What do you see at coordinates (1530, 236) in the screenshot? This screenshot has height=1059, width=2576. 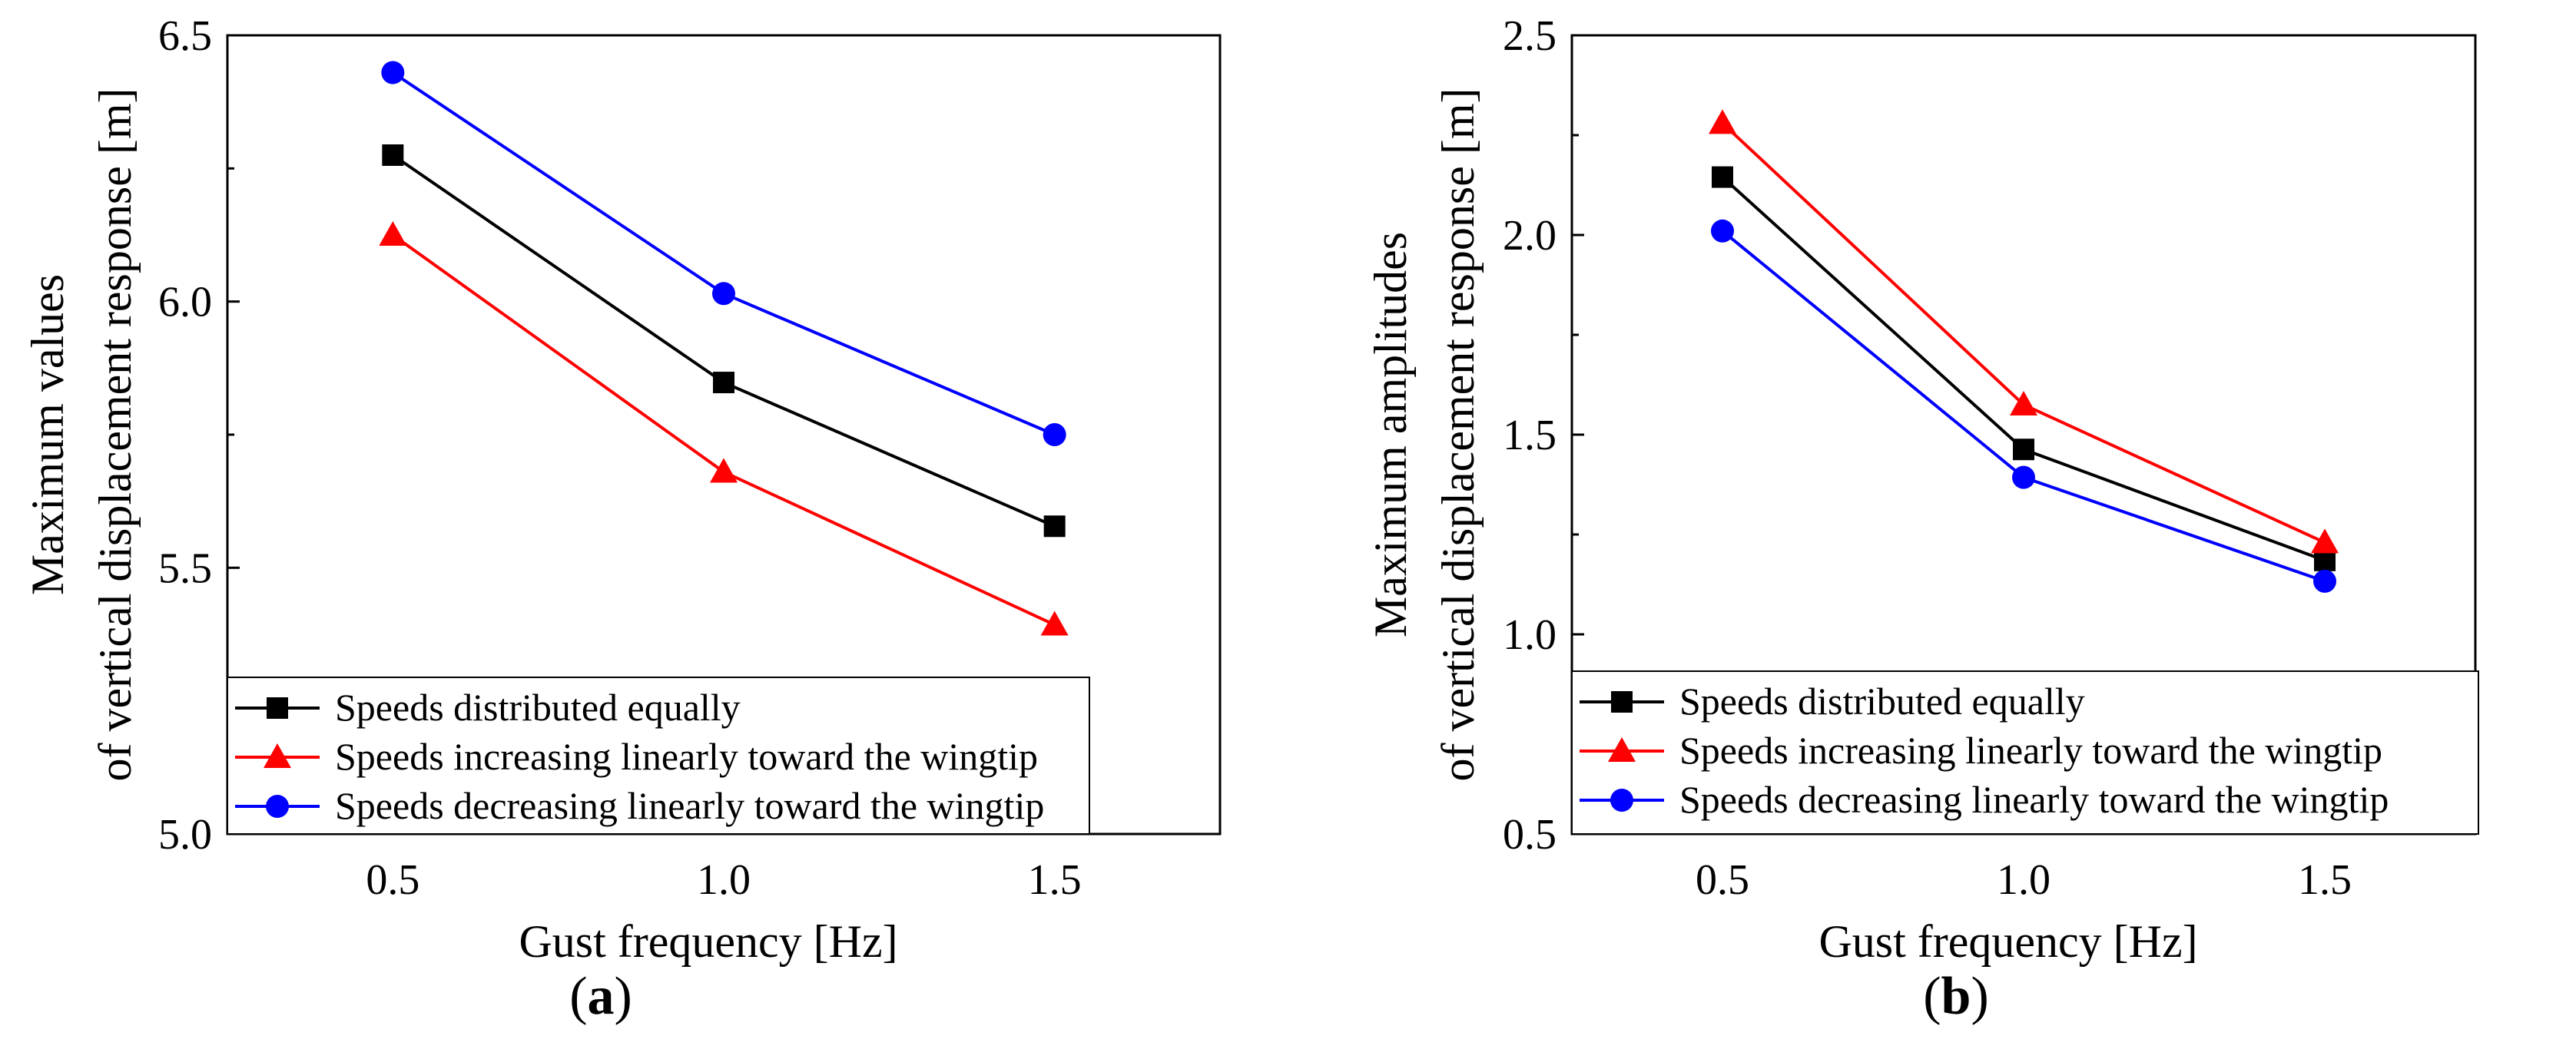 I see `y-tick-label: 2.0` at bounding box center [1530, 236].